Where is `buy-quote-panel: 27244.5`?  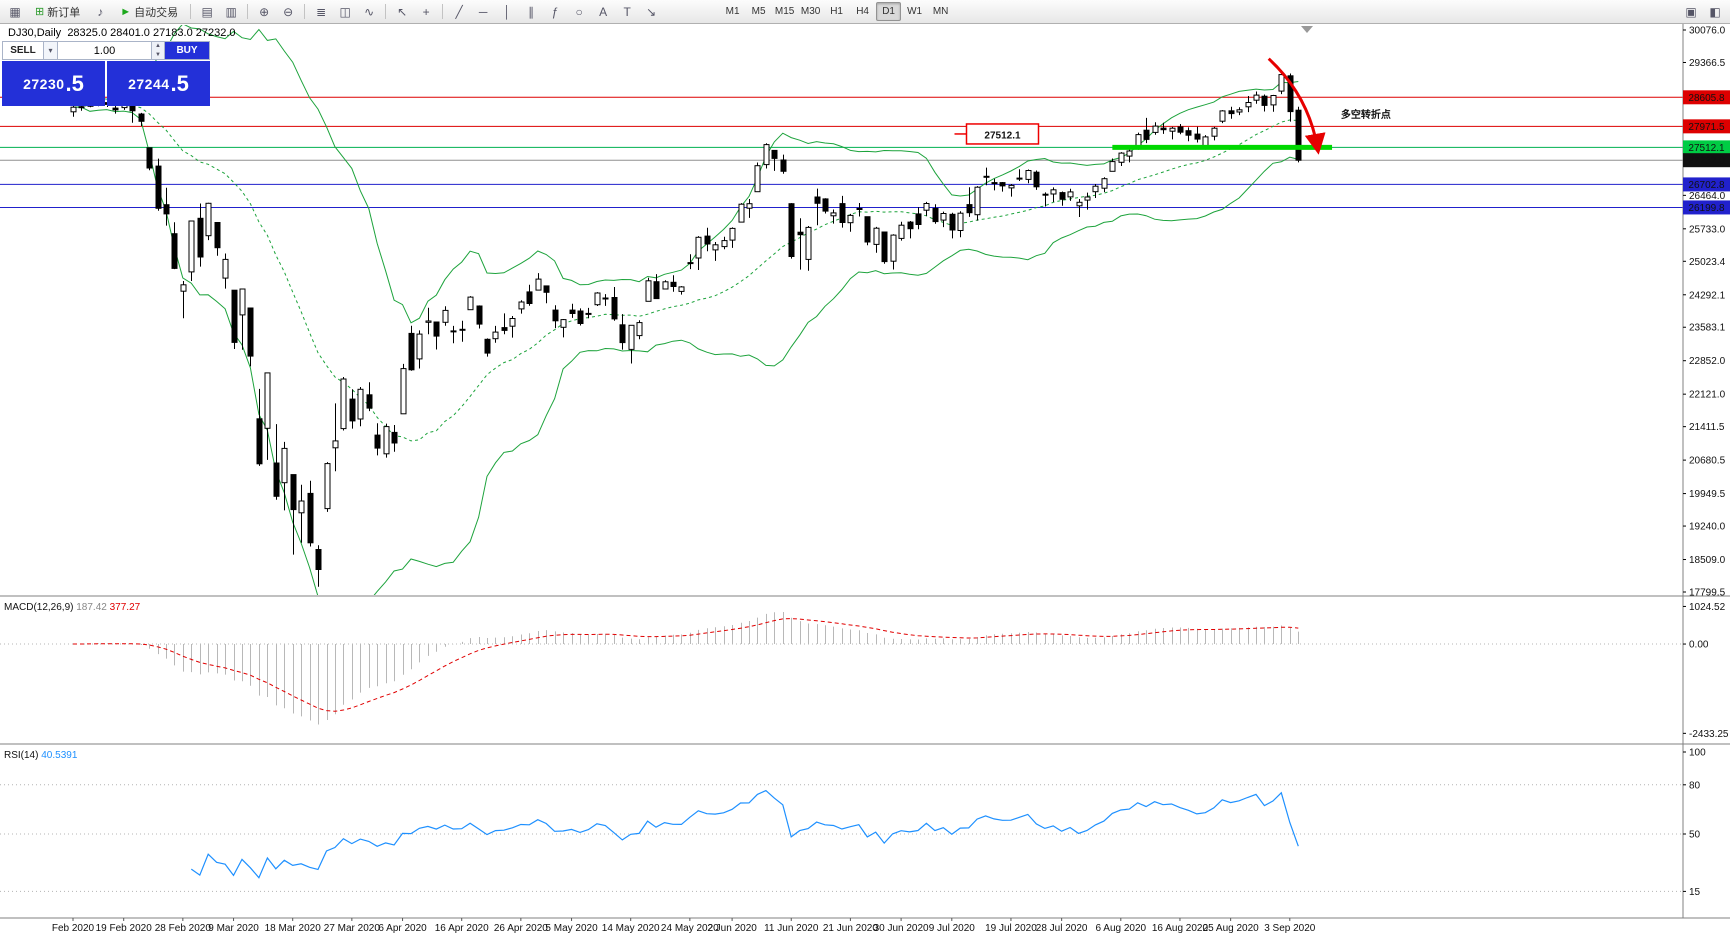 buy-quote-panel: 27244.5 is located at coordinates (158, 83).